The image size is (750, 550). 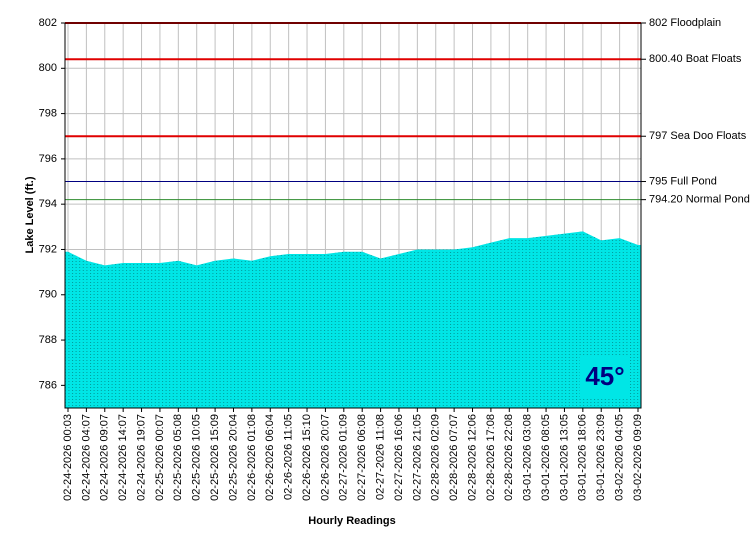 I want to click on y-axis-title: Lake Level (ft.), so click(x=30, y=214).